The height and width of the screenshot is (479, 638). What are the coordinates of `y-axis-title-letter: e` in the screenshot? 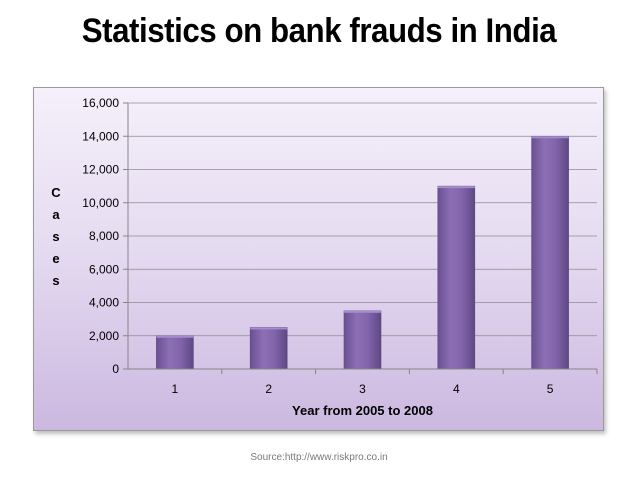 It's located at (55, 258).